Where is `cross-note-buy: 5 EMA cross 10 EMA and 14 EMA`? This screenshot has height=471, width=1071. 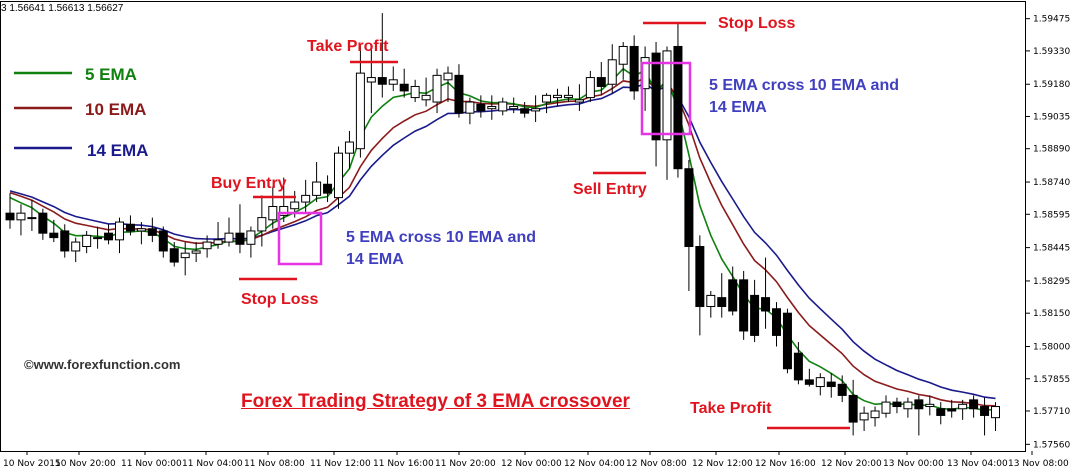 cross-note-buy: 5 EMA cross 10 EMA and 14 EMA is located at coordinates (441, 249).